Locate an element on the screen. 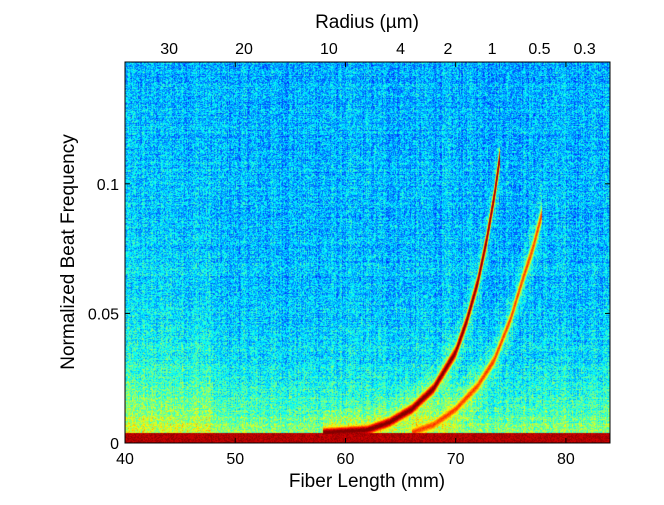  top-axis-title: Radius (µm) is located at coordinates (367, 22).